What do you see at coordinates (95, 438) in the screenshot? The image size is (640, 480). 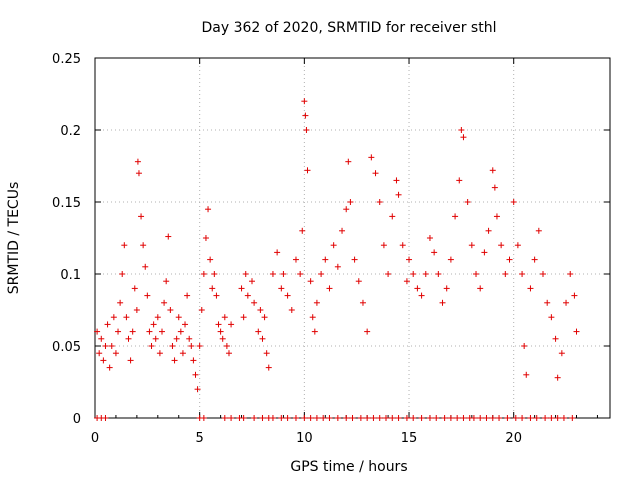 I see `x-tick-label: 0` at bounding box center [95, 438].